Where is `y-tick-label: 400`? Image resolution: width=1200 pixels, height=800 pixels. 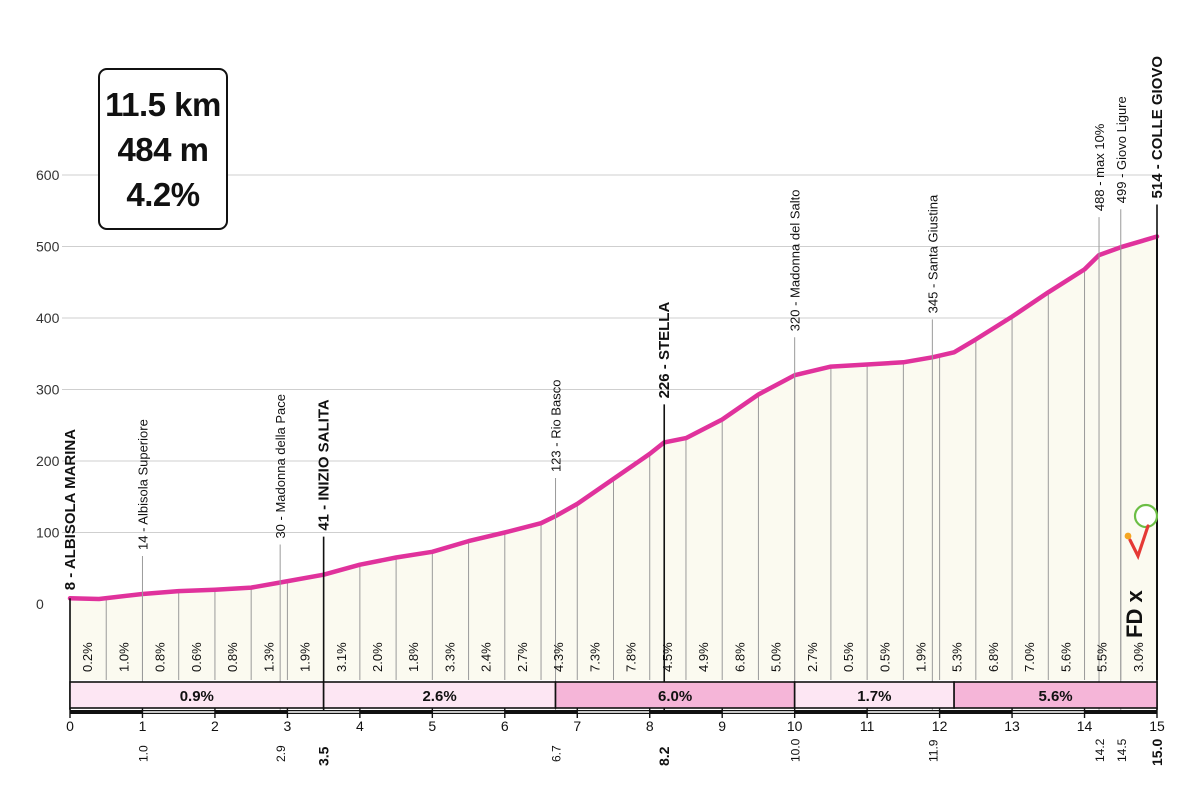 y-tick-label: 400 is located at coordinates (48, 318).